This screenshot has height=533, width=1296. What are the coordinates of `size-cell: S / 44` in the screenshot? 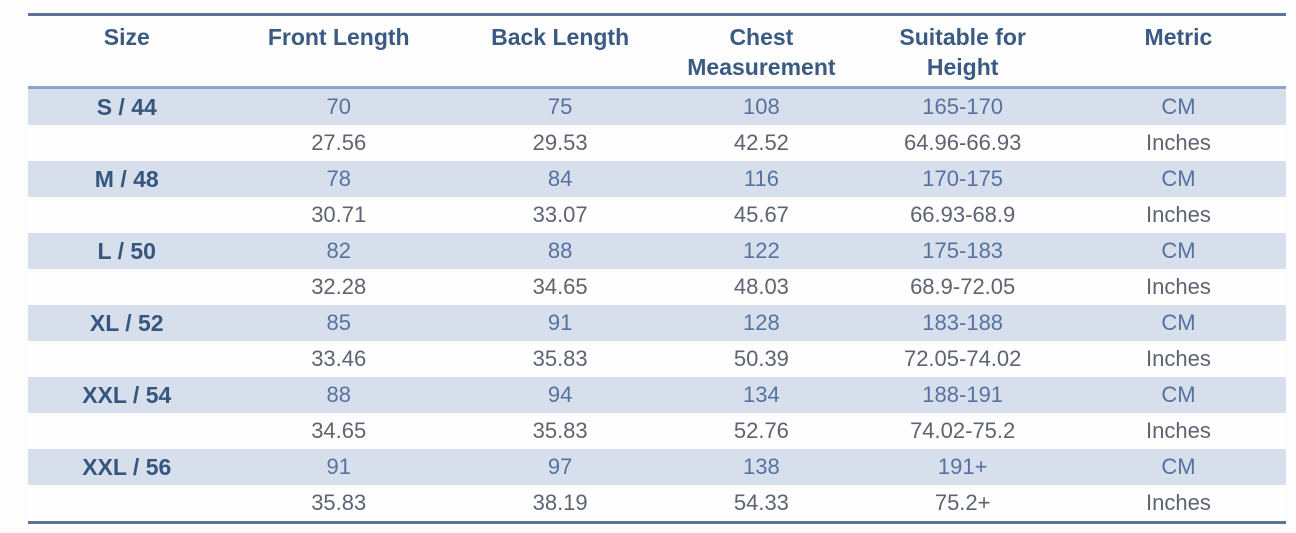 It's located at (126, 106).